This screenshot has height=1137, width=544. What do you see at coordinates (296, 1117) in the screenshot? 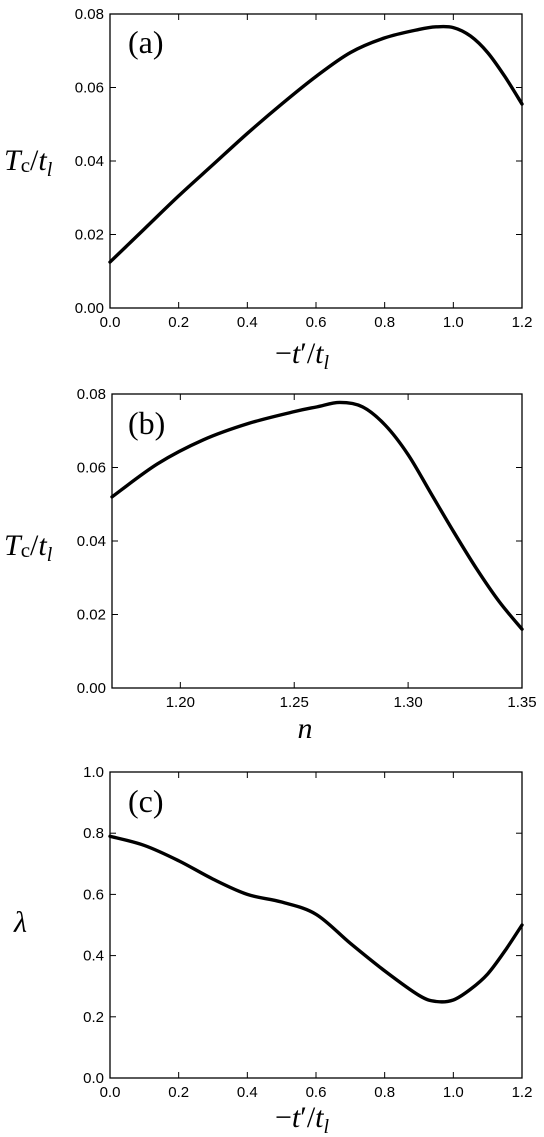
I see `panel-c-xlabel-t: t` at bounding box center [296, 1117].